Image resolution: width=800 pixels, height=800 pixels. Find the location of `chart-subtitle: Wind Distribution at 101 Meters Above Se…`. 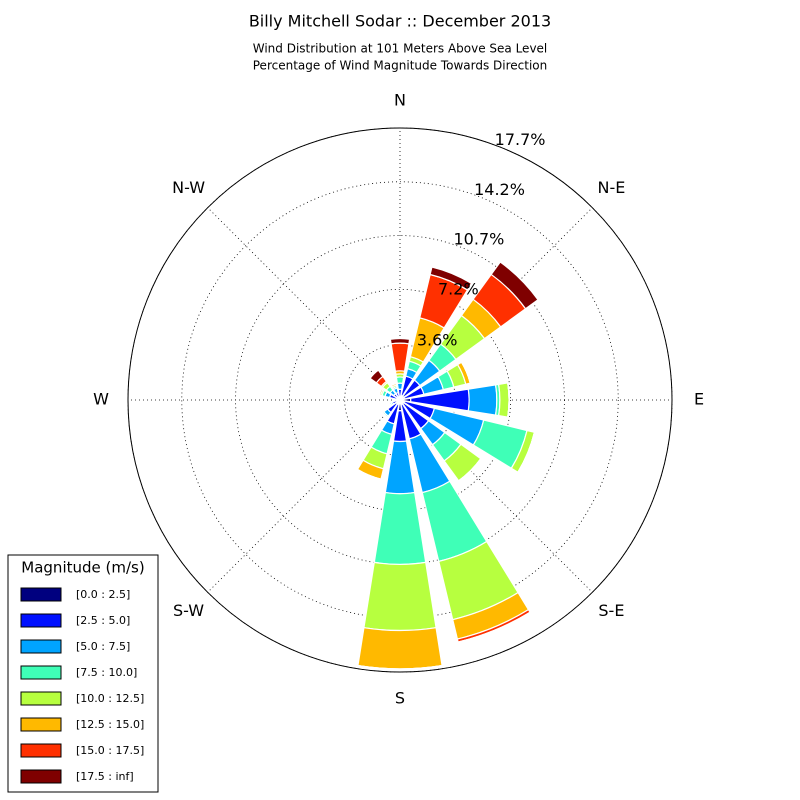

chart-subtitle: Wind Distribution at 101 Meters Above Se… is located at coordinates (400, 49).